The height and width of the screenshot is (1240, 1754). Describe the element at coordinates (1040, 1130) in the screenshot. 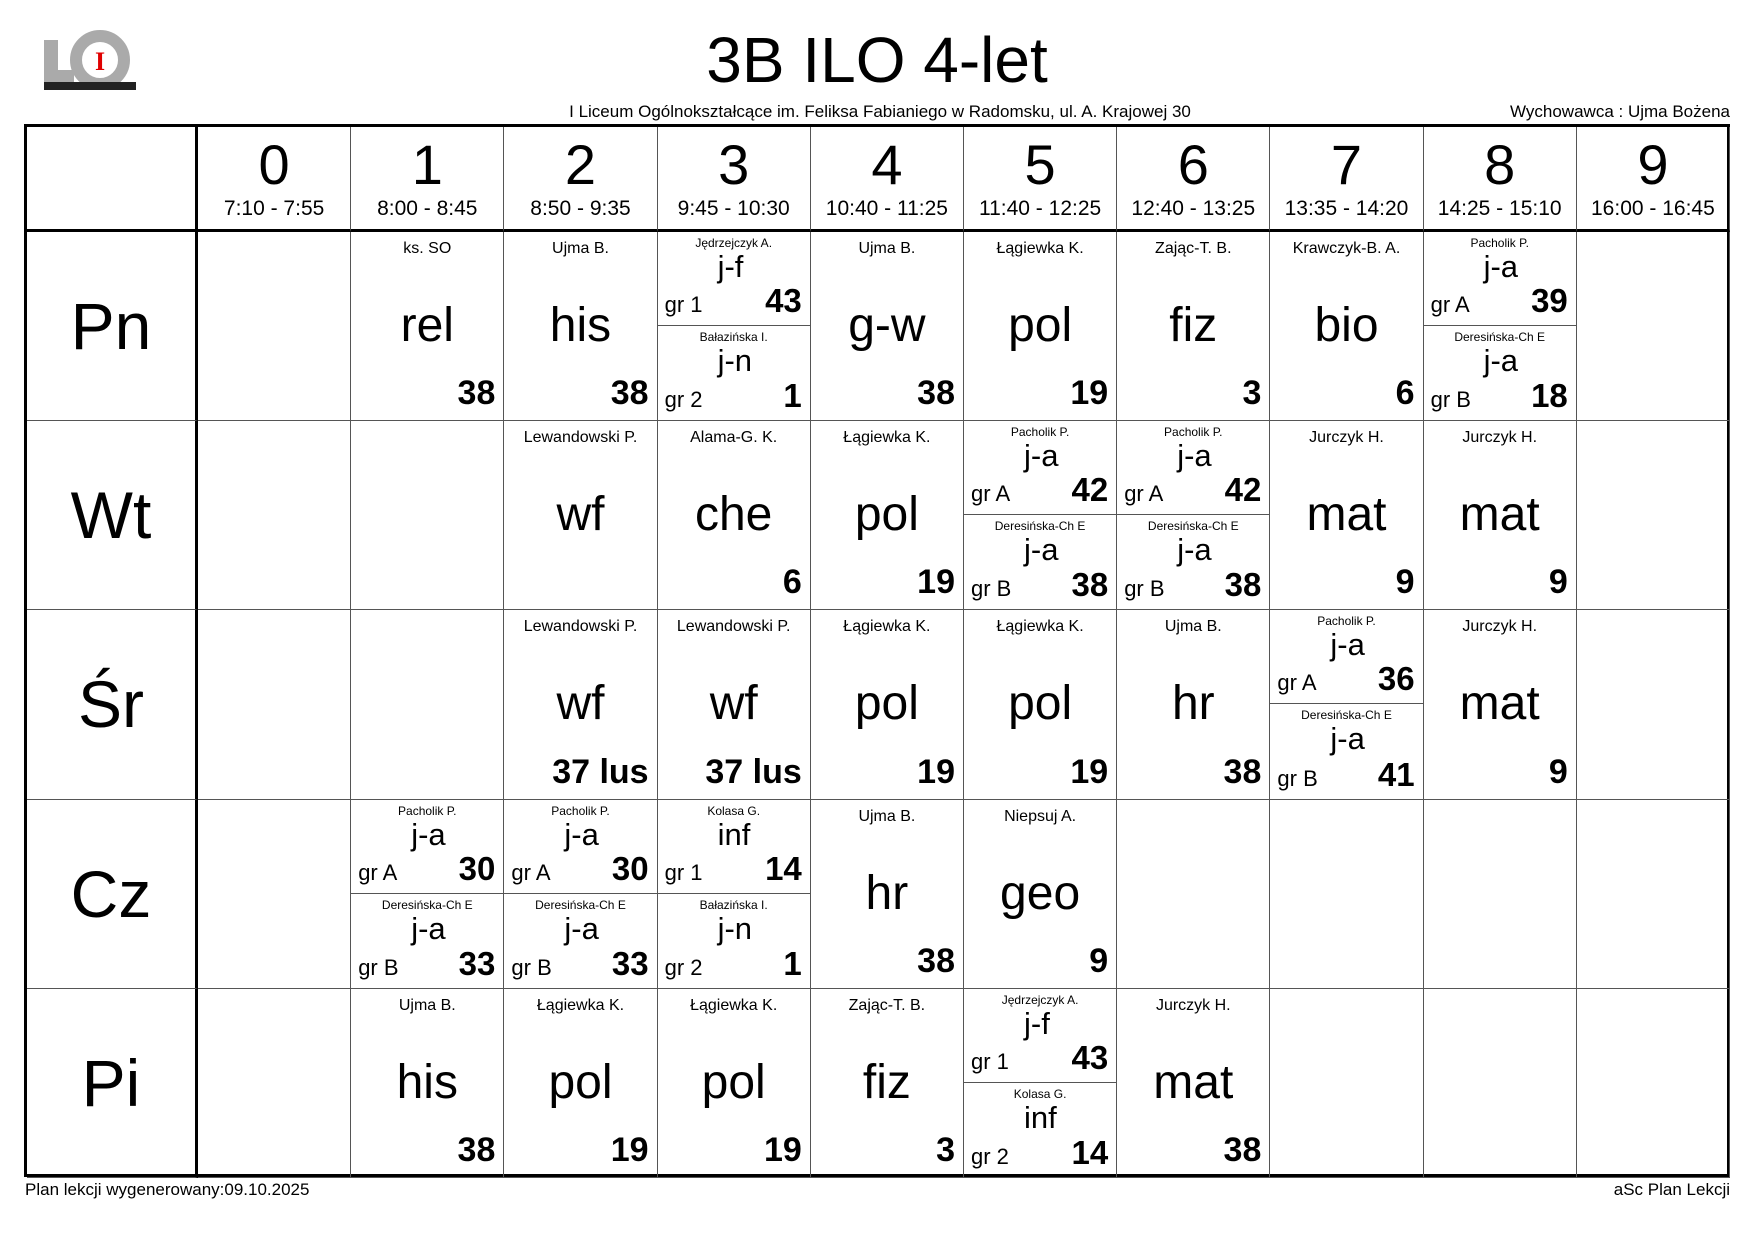

I see `group-lesson: Kolasa G. gr 2 inf 14` at that location.